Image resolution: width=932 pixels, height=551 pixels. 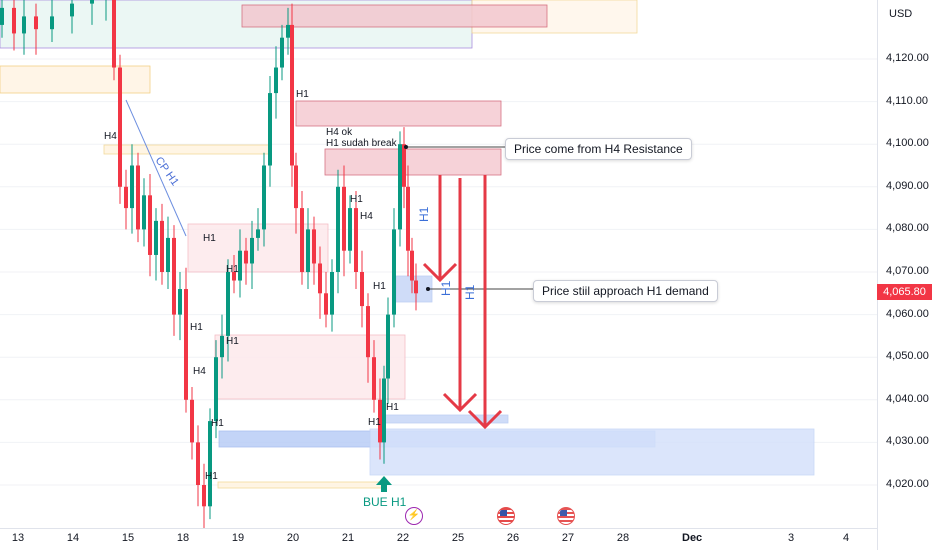 I want to click on price-tick-label: 4,120.00, so click(x=907, y=58).